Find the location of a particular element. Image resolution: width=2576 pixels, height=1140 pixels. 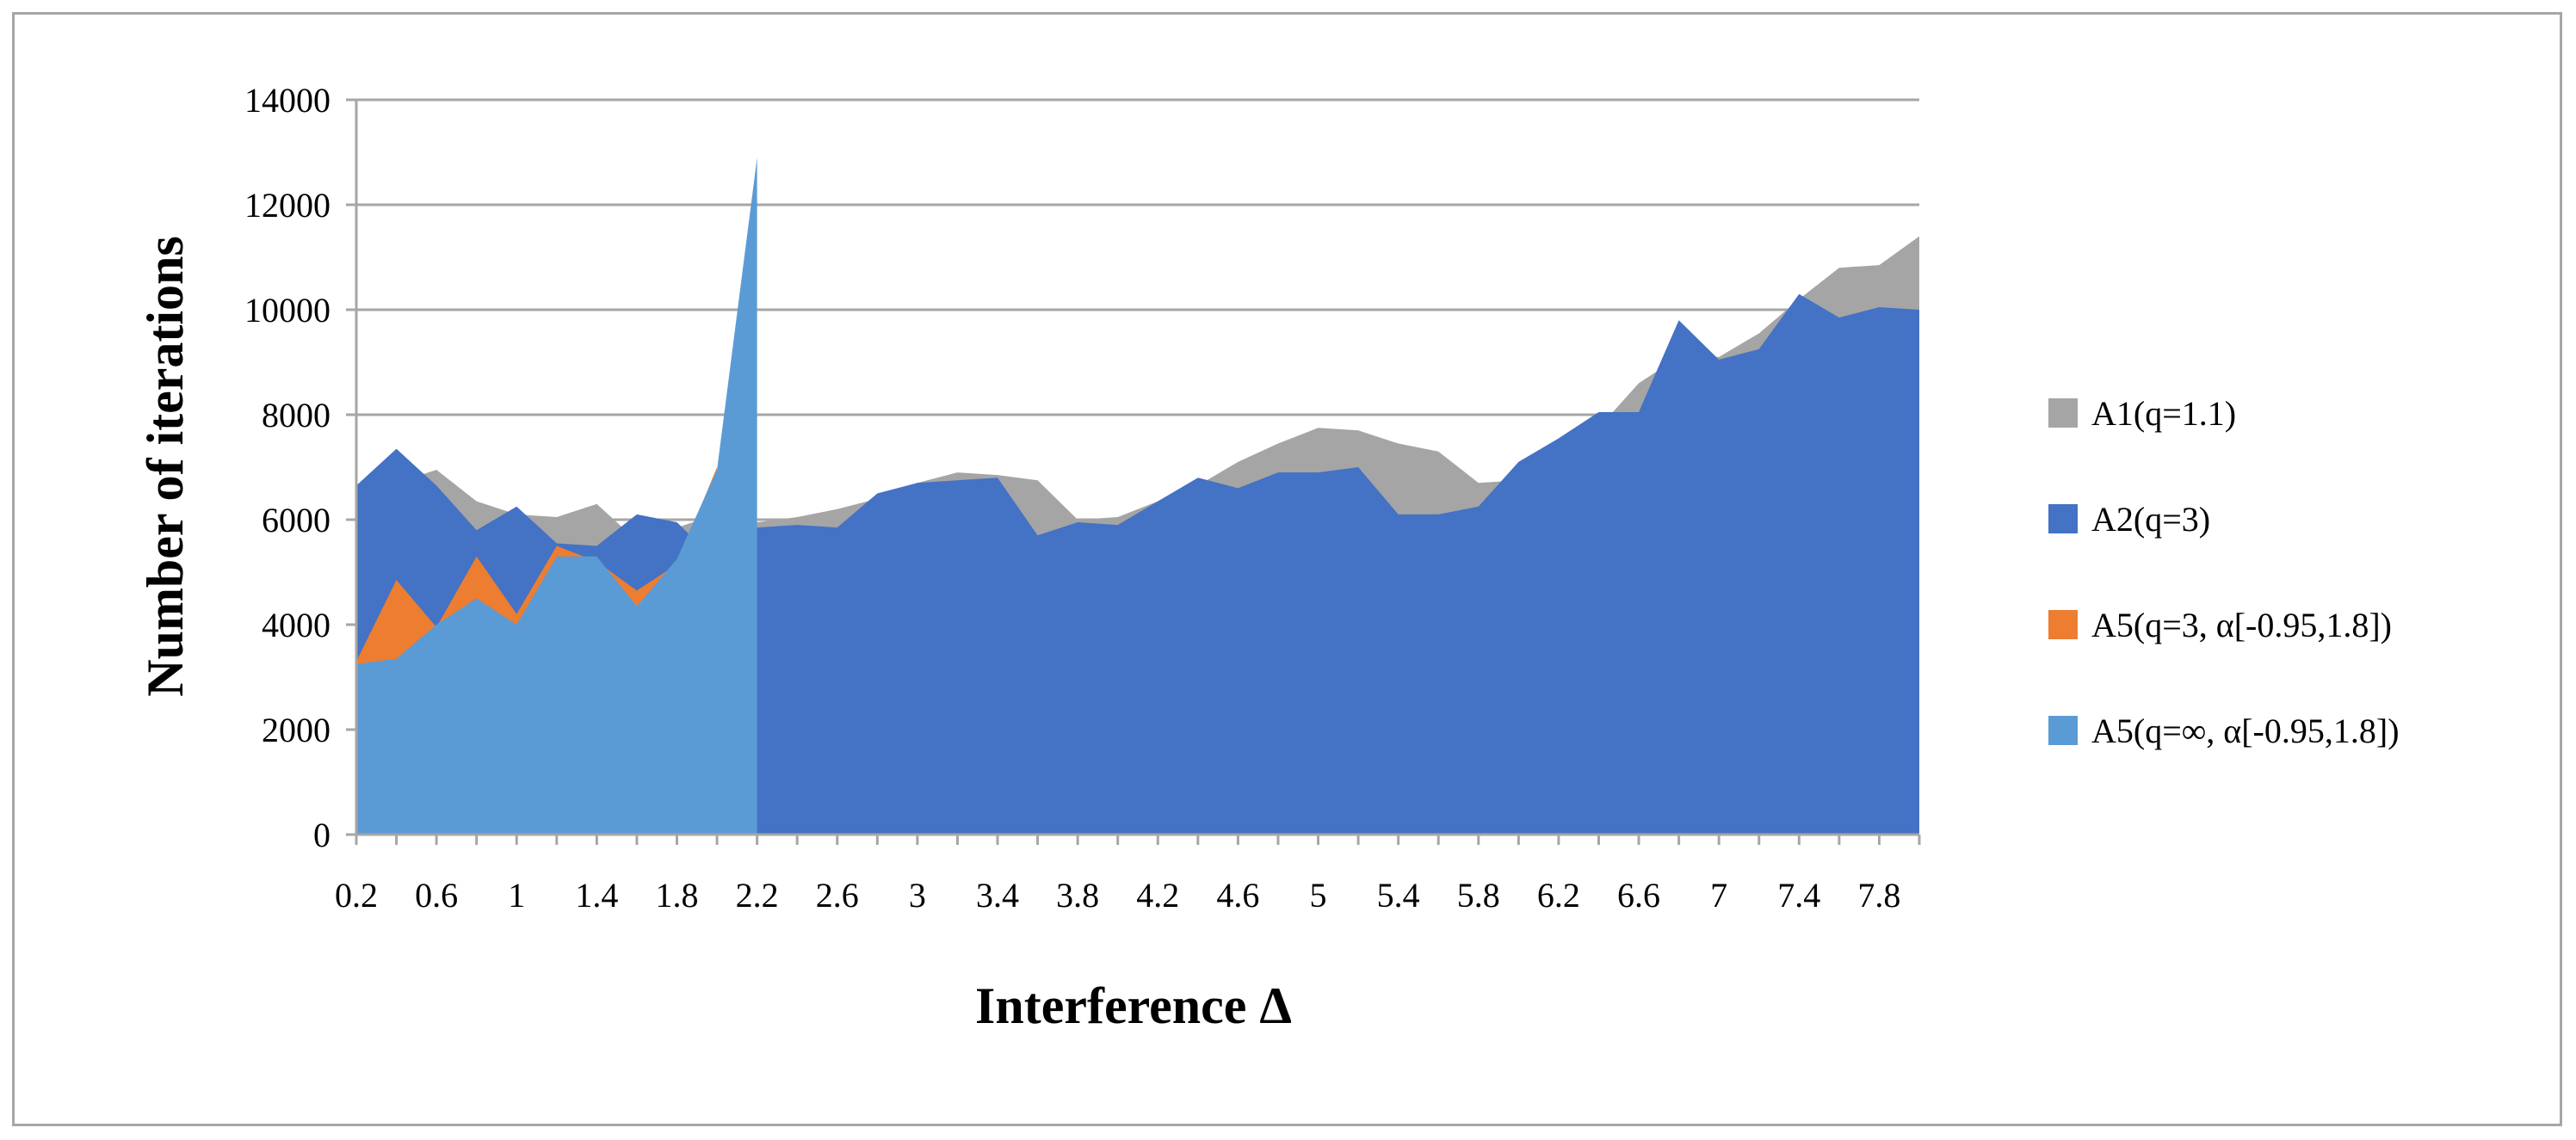

x-tick-label: 3 is located at coordinates (917, 895).